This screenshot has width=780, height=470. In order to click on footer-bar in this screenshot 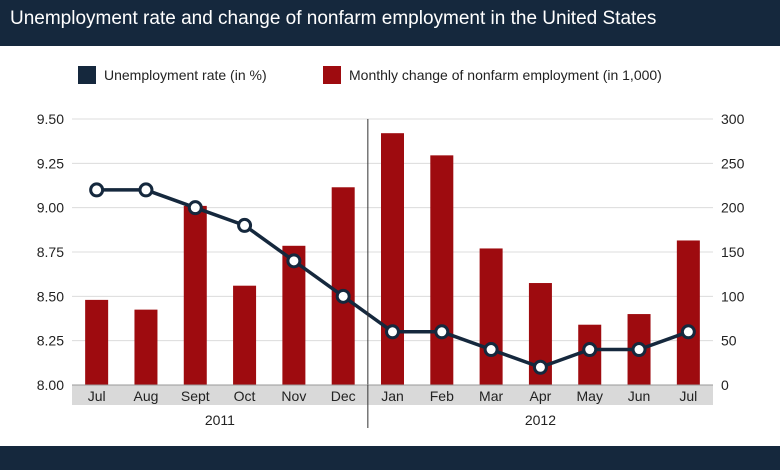, I will do `click(390, 458)`.